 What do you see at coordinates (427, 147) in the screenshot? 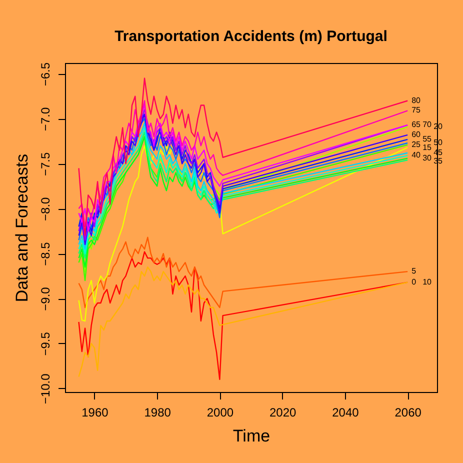
I see `series-label: 15` at bounding box center [427, 147].